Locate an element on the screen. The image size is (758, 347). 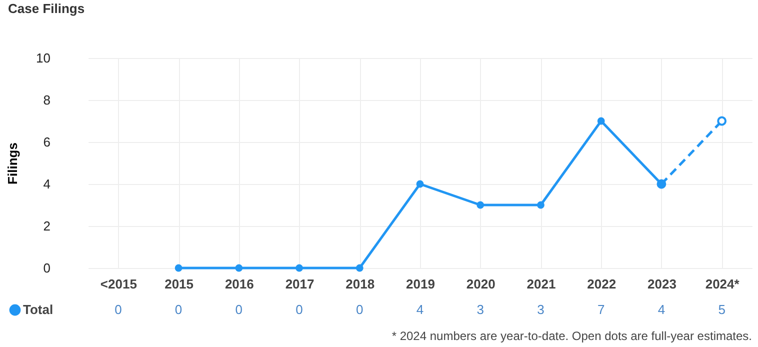
legend-label: Total is located at coordinates (38, 309).